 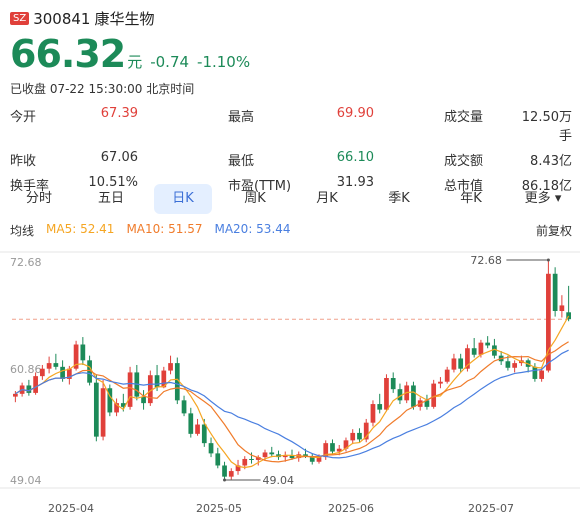 What do you see at coordinates (80, 229) in the screenshot?
I see `ma5-label: MA5: 52.41` at bounding box center [80, 229].